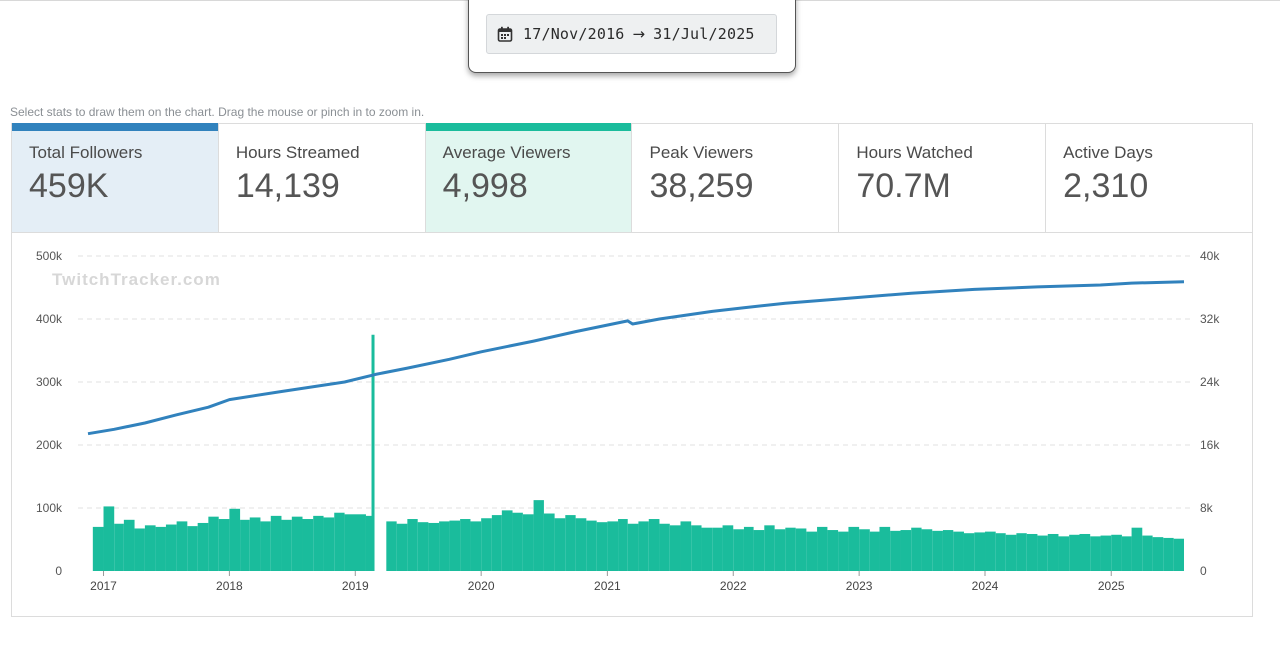 The image size is (1280, 662). I want to click on y-right-tick-label: 24k, so click(1210, 382).